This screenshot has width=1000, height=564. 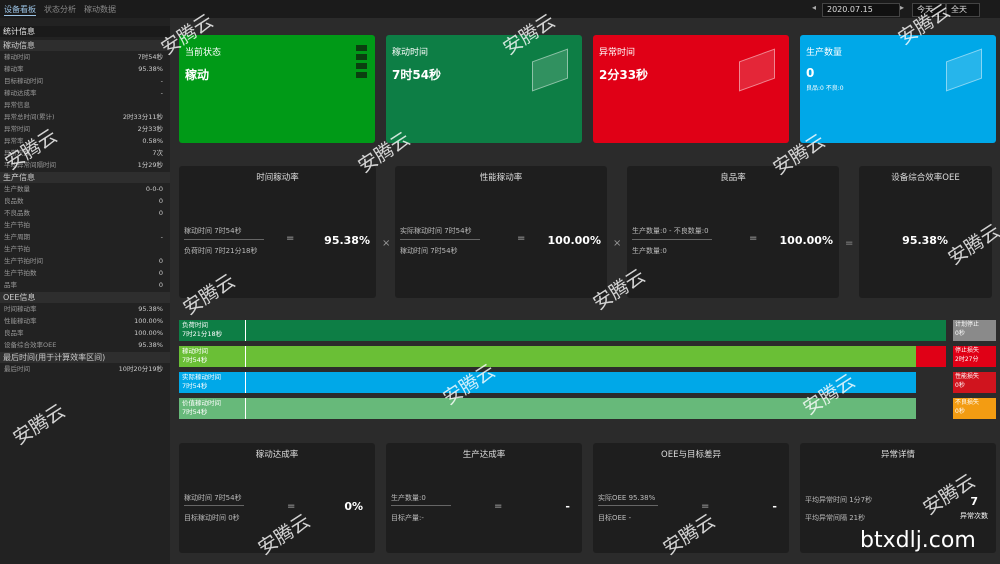 What do you see at coordinates (967, 402) in the screenshot?
I see `loss-name: 不良损失` at bounding box center [967, 402].